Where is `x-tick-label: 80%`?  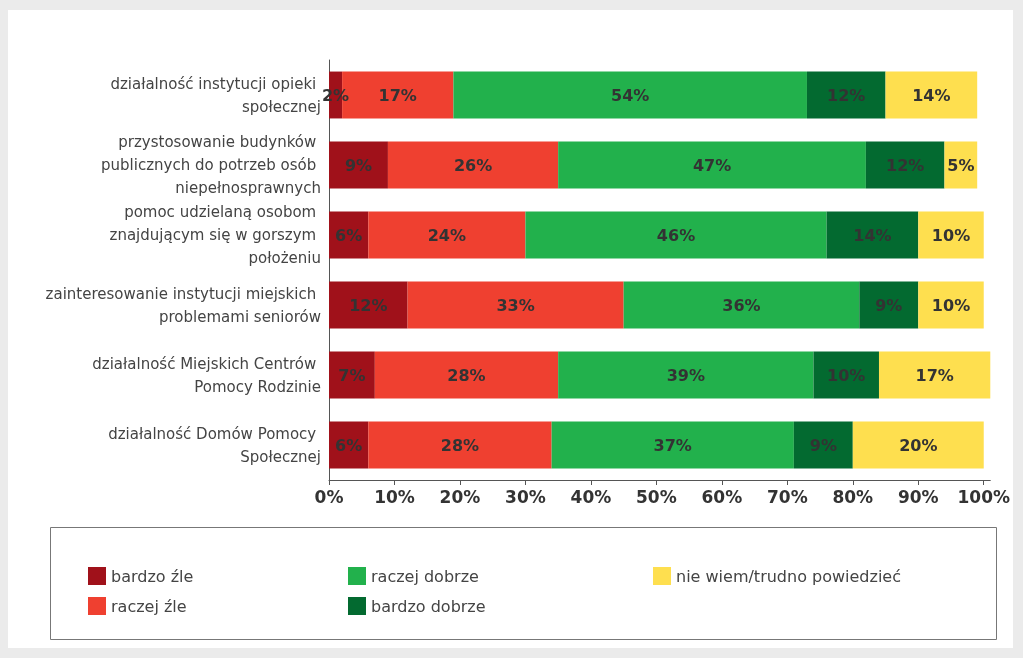 x-tick-label: 80% is located at coordinates (853, 496).